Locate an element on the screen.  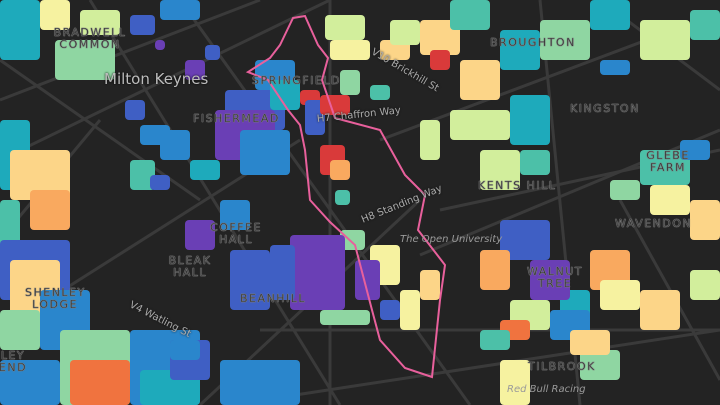
district-label: TILBROOK is located at coordinates (562, 366).